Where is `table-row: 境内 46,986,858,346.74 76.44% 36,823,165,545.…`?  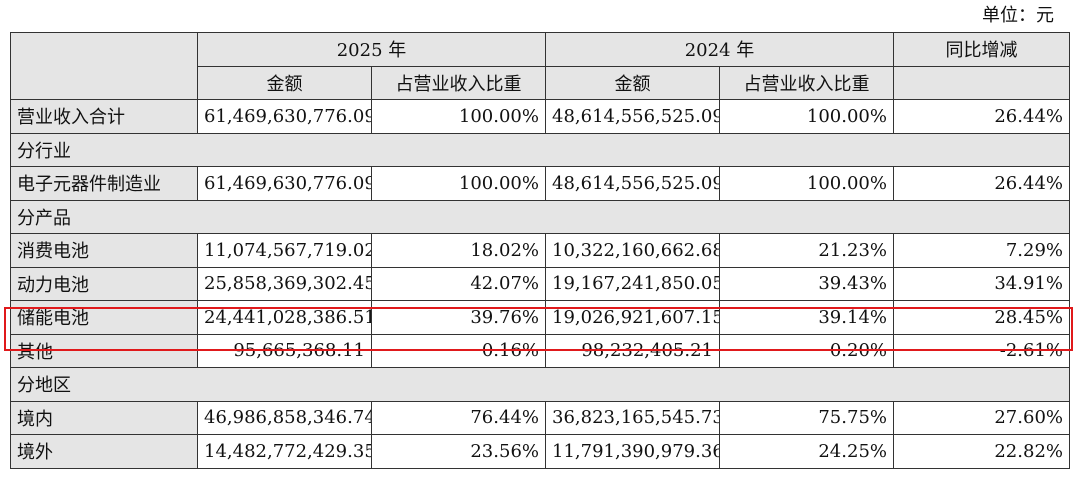 table-row: 境内 46,986,858,346.74 76.44% 36,823,165,545.… is located at coordinates (540, 417).